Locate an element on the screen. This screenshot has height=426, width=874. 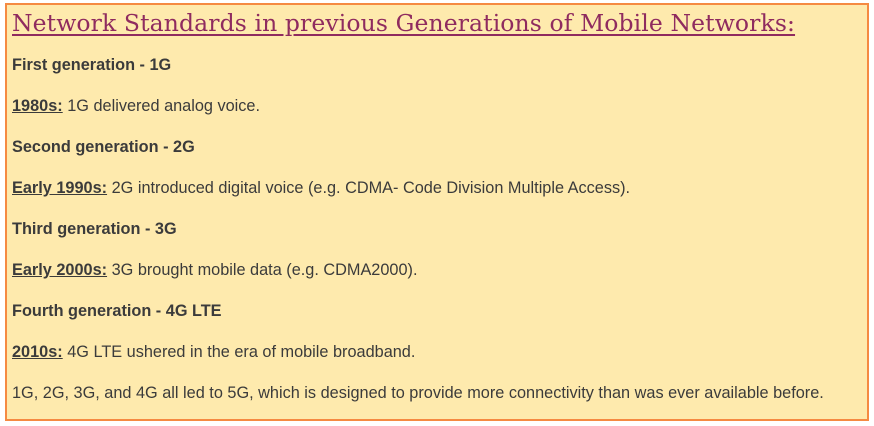
era-description: 3G brought mobile data (e.g. CDMA2000). is located at coordinates (262, 270).